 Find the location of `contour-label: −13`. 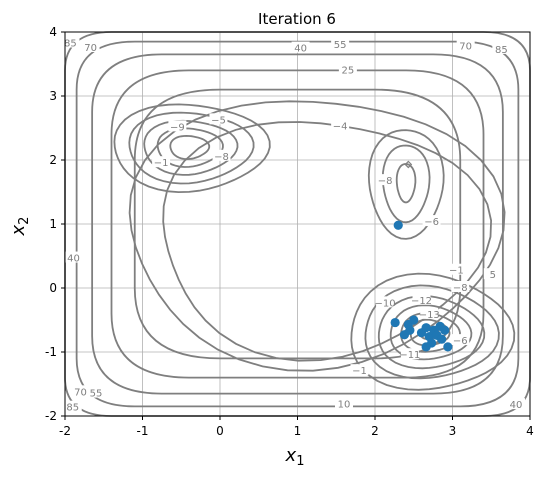

contour-label: −13 is located at coordinates (429, 315).